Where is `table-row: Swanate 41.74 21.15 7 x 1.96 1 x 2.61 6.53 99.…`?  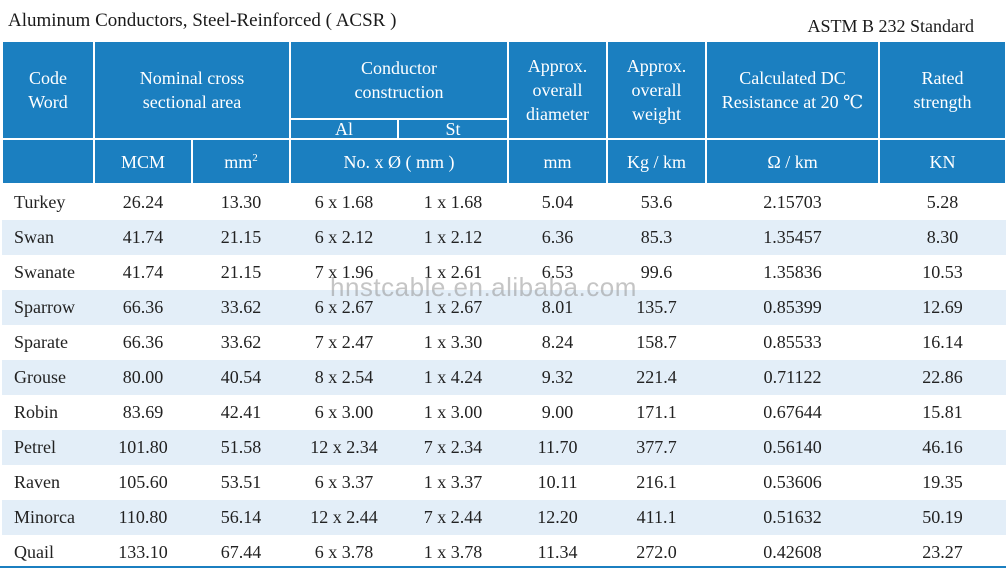
table-row: Swanate 41.74 21.15 7 x 1.96 1 x 2.61 6.53 99.… is located at coordinates (504, 272).